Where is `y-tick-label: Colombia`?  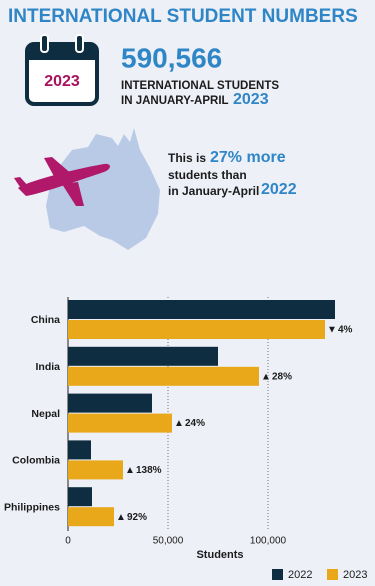 y-tick-label: Colombia is located at coordinates (36, 461).